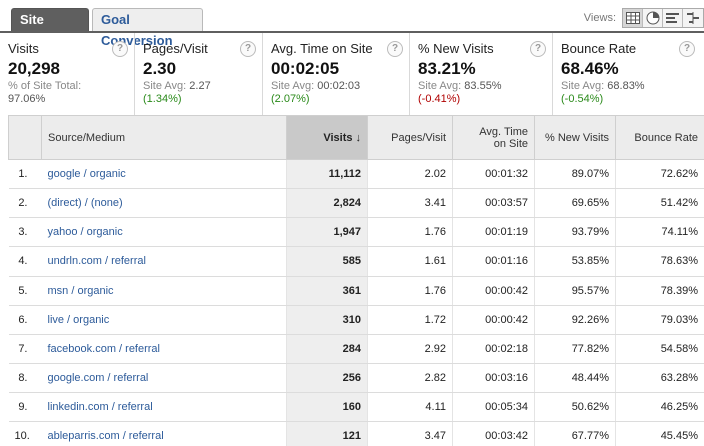 The width and height of the screenshot is (704, 446). Describe the element at coordinates (493, 232) in the screenshot. I see `avg-time-cell: 00:01:19` at that location.